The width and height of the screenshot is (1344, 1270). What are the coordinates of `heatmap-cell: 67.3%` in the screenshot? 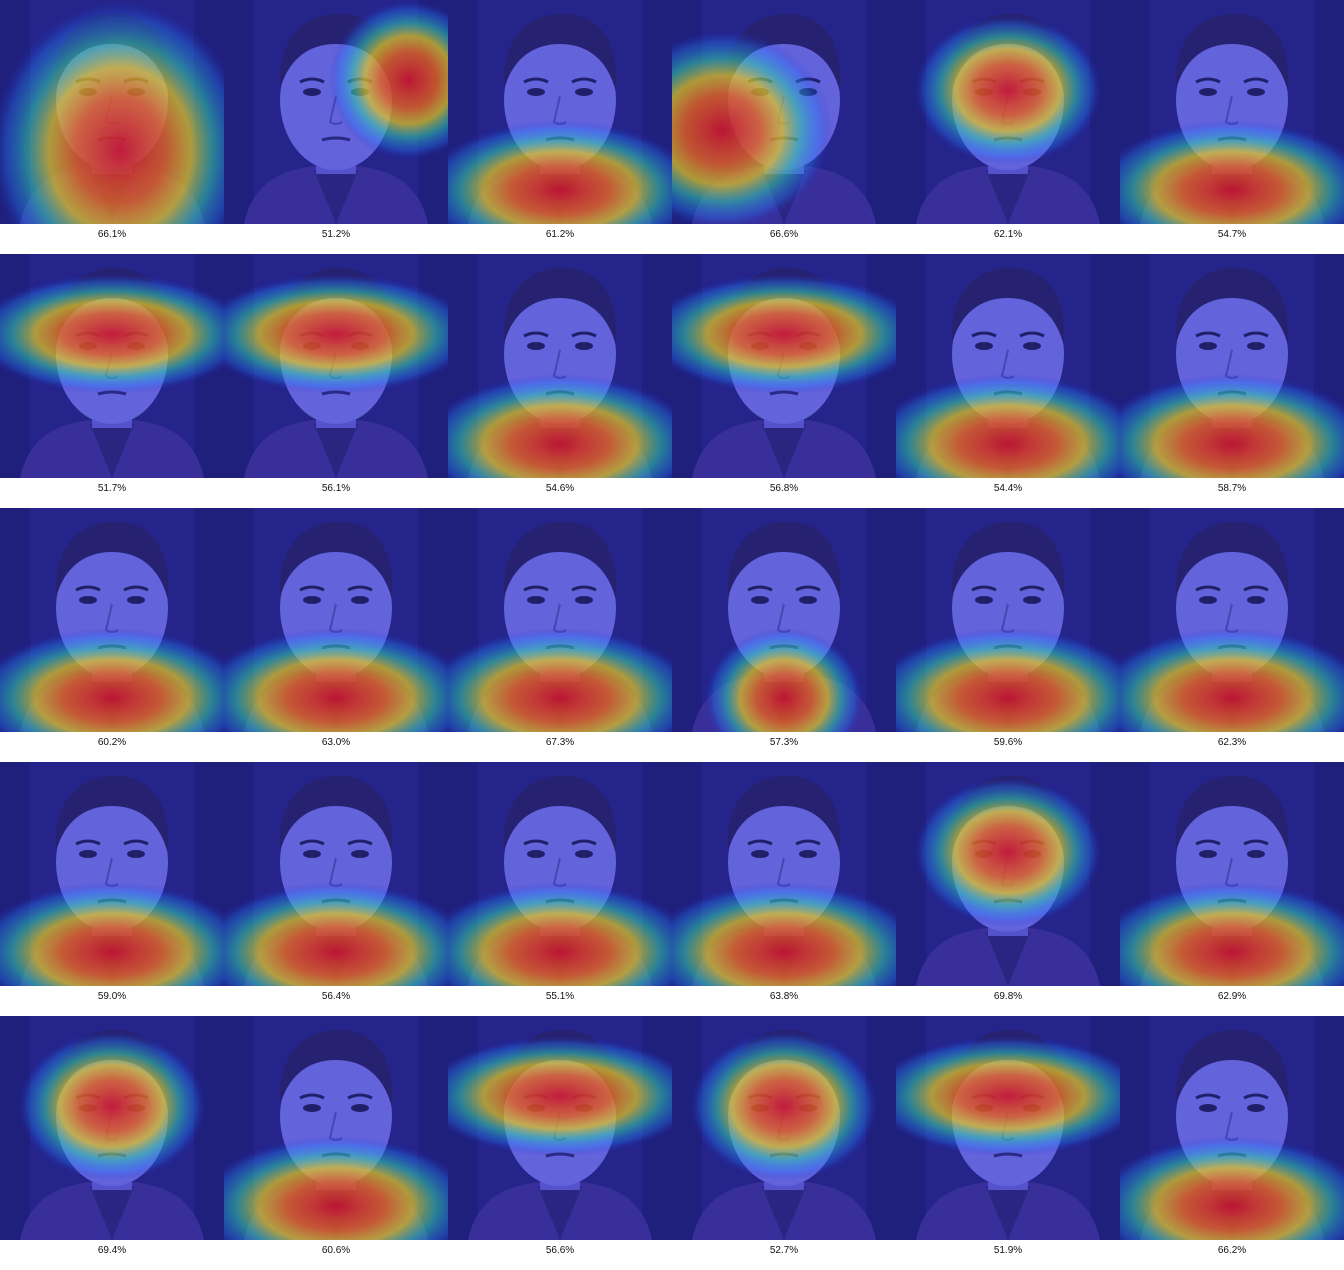 It's located at (560, 635).